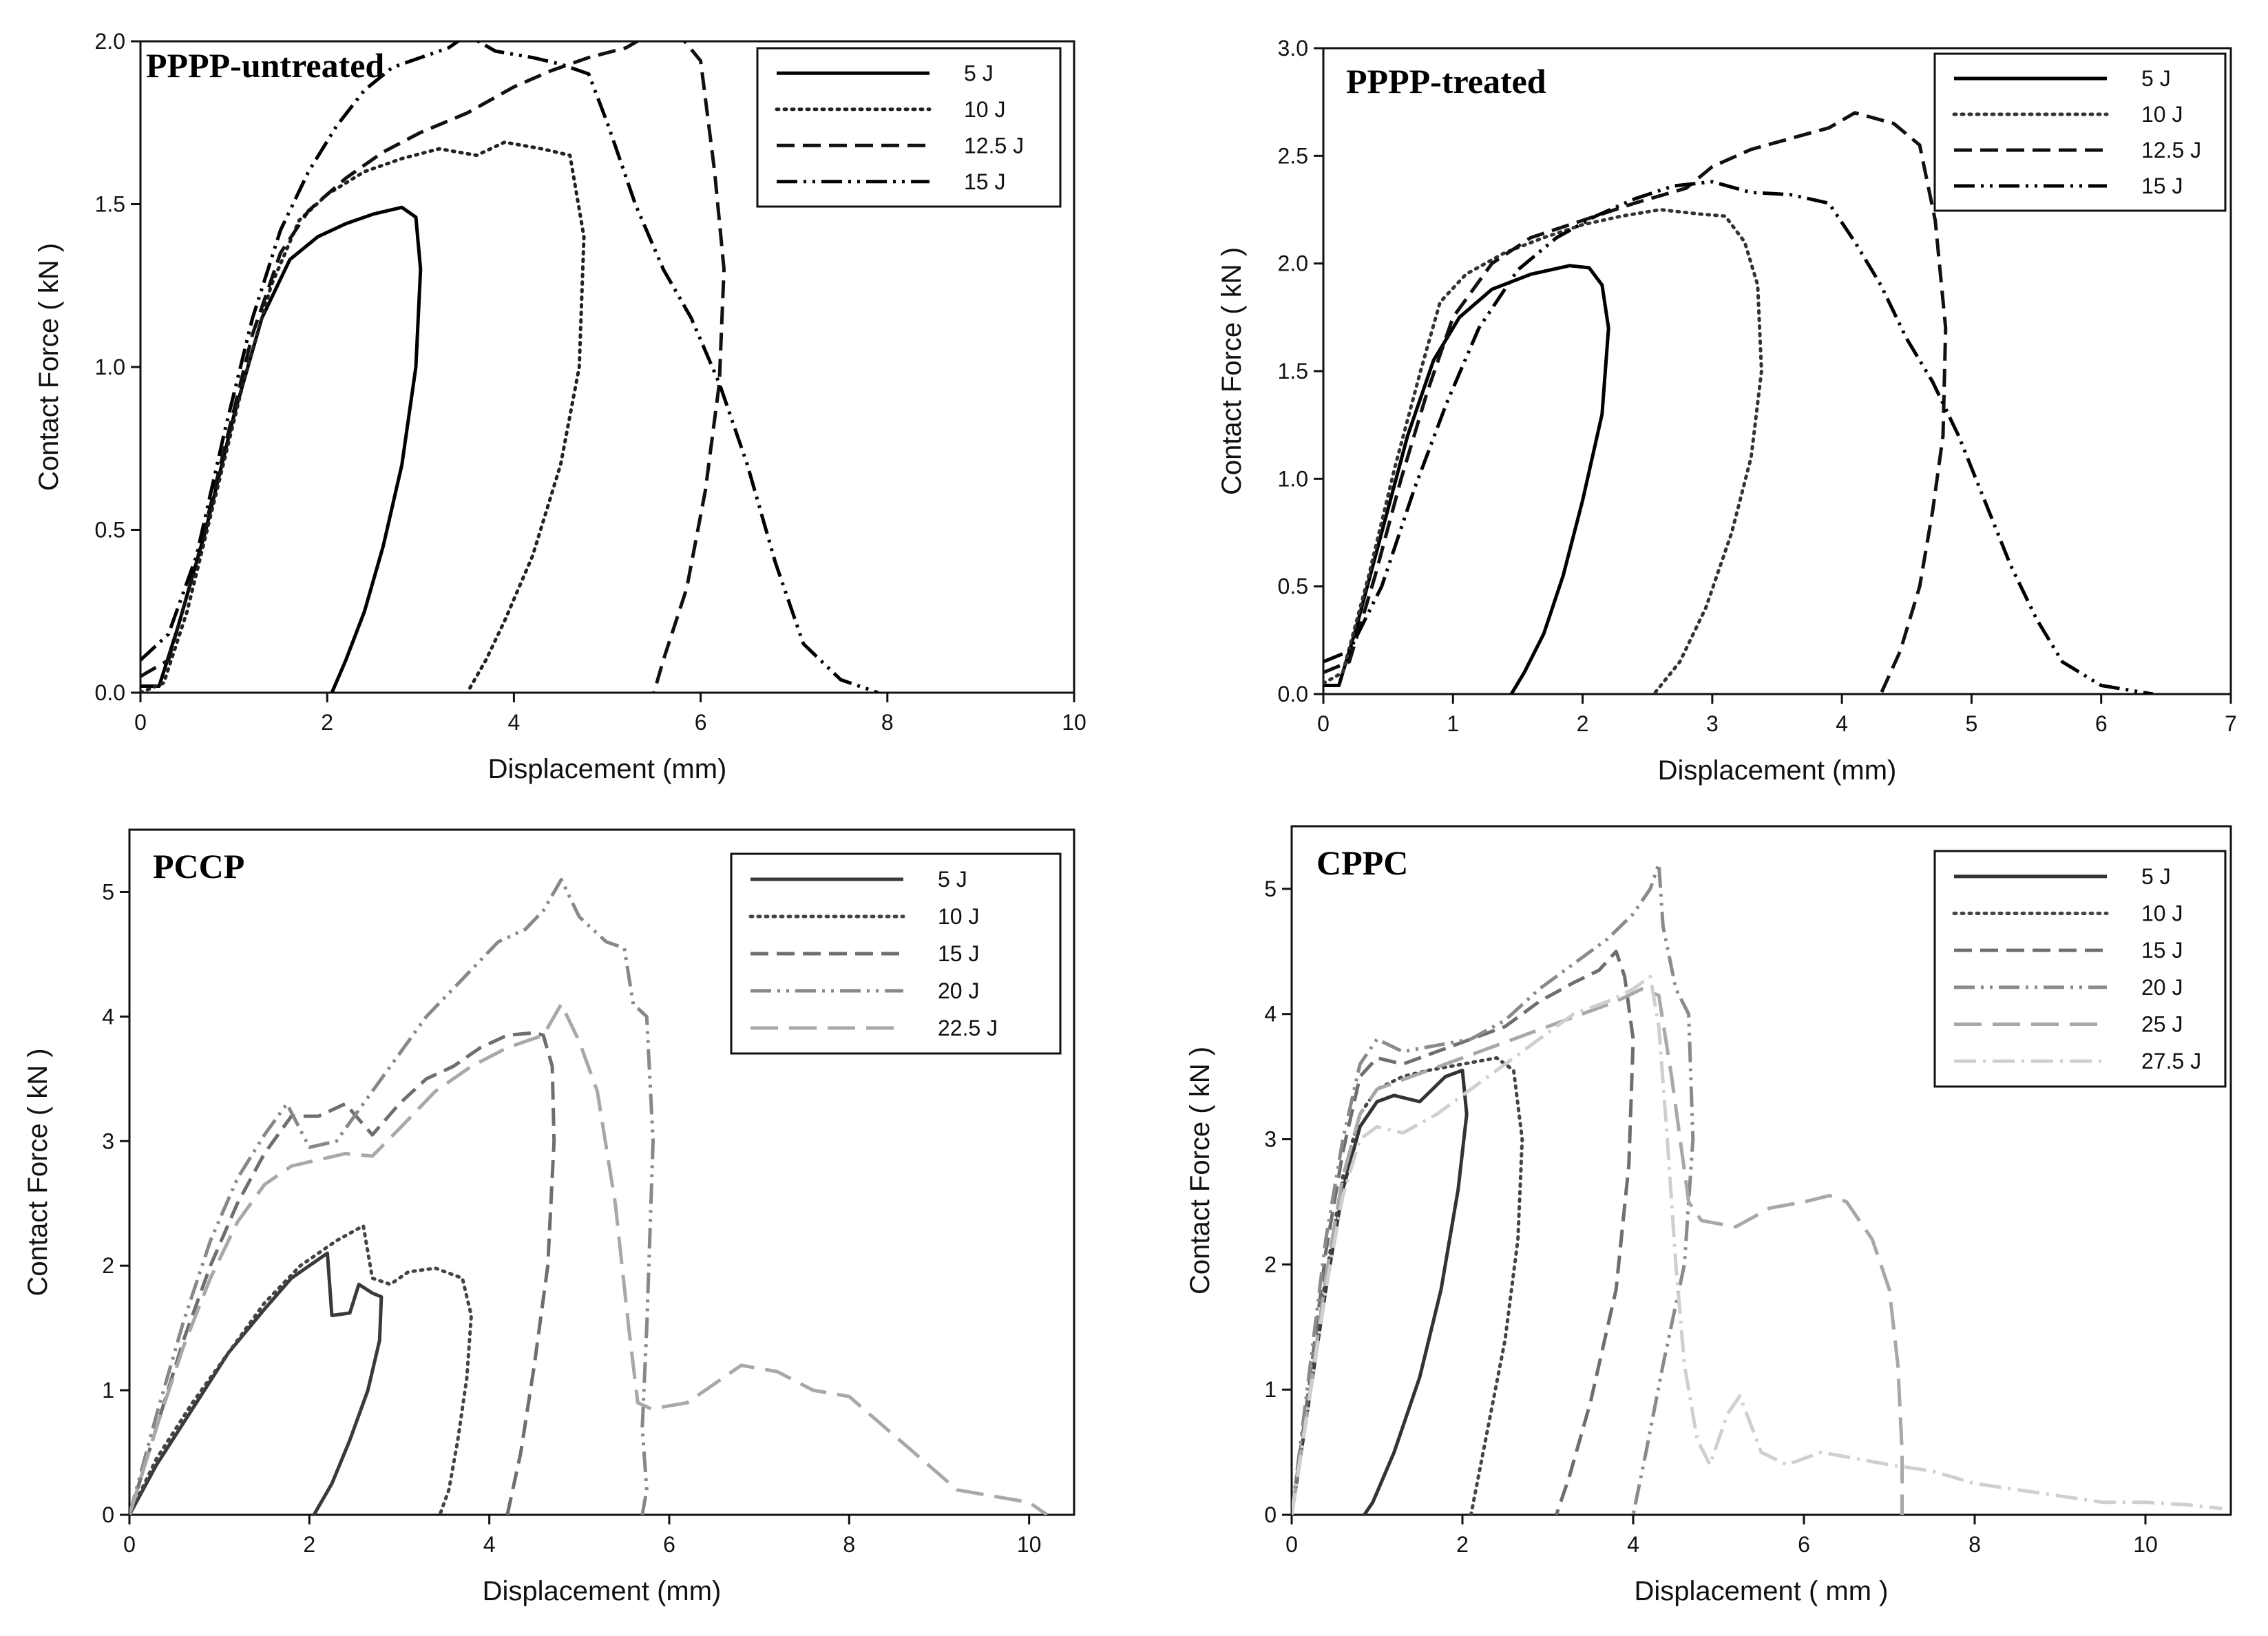 The image size is (2268, 1636). What do you see at coordinates (1762, 1591) in the screenshot?
I see `x-axis-title: Displacement ( mm )` at bounding box center [1762, 1591].